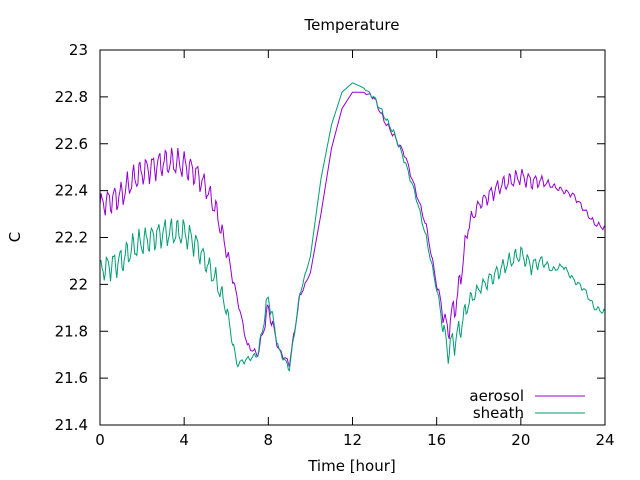 This screenshot has width=640, height=480. What do you see at coordinates (496, 396) in the screenshot?
I see `legend-label-aerosol: aerosol` at bounding box center [496, 396].